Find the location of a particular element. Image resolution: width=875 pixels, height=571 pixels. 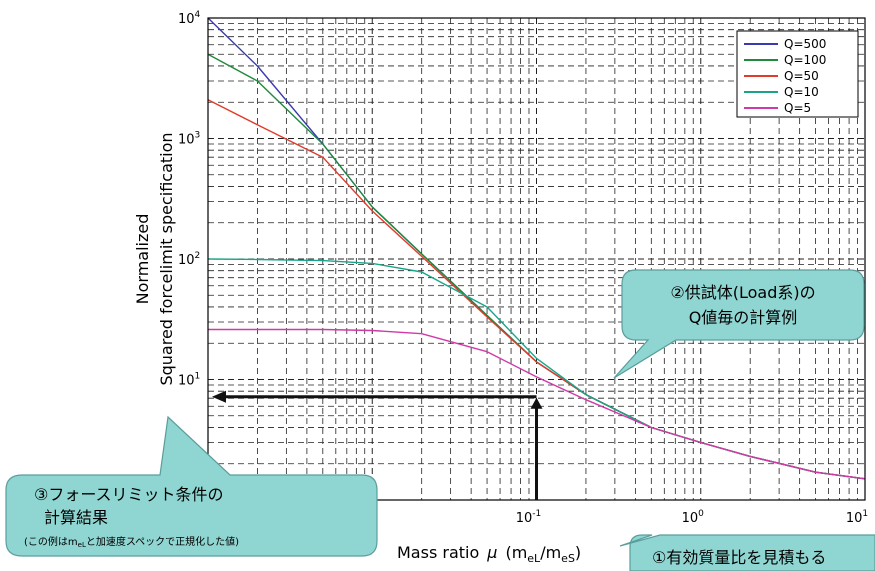

callout-2: ②供試体(Load系)の Q値毎の計算例 is located at coordinates (739, 324).